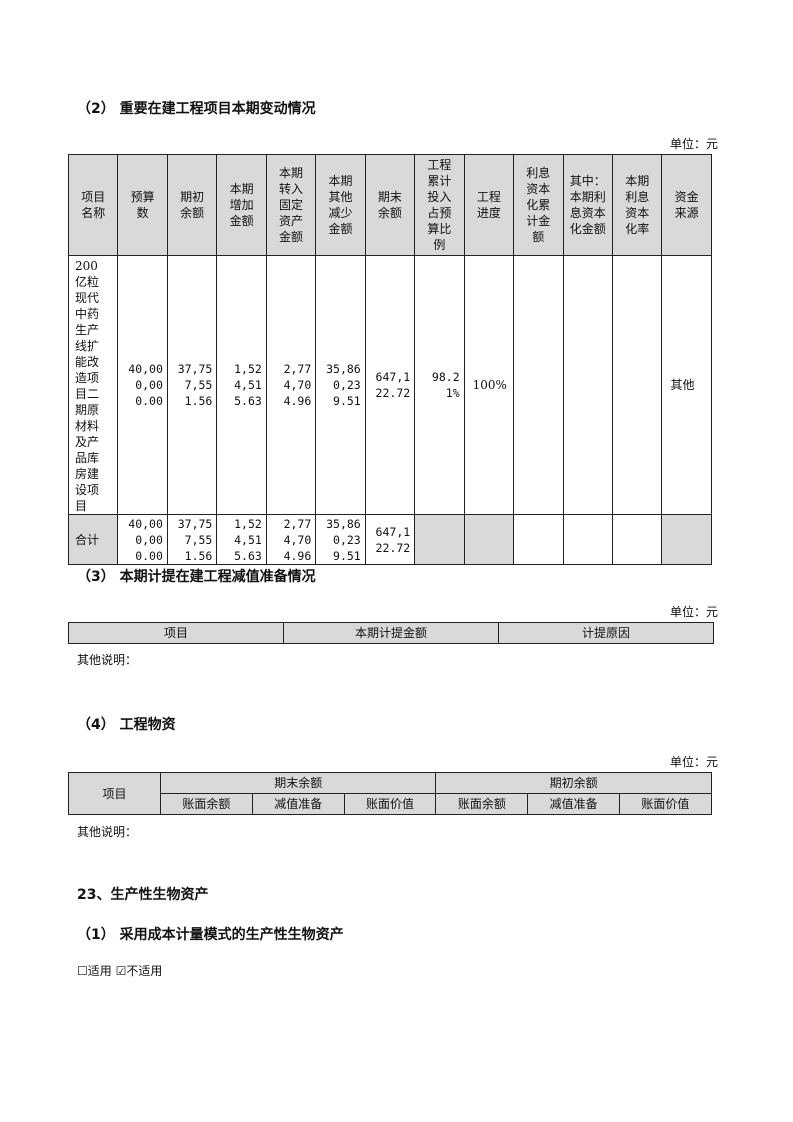  What do you see at coordinates (637, 205) in the screenshot?
I see `header-cell: 本期利息资本化率` at bounding box center [637, 205].